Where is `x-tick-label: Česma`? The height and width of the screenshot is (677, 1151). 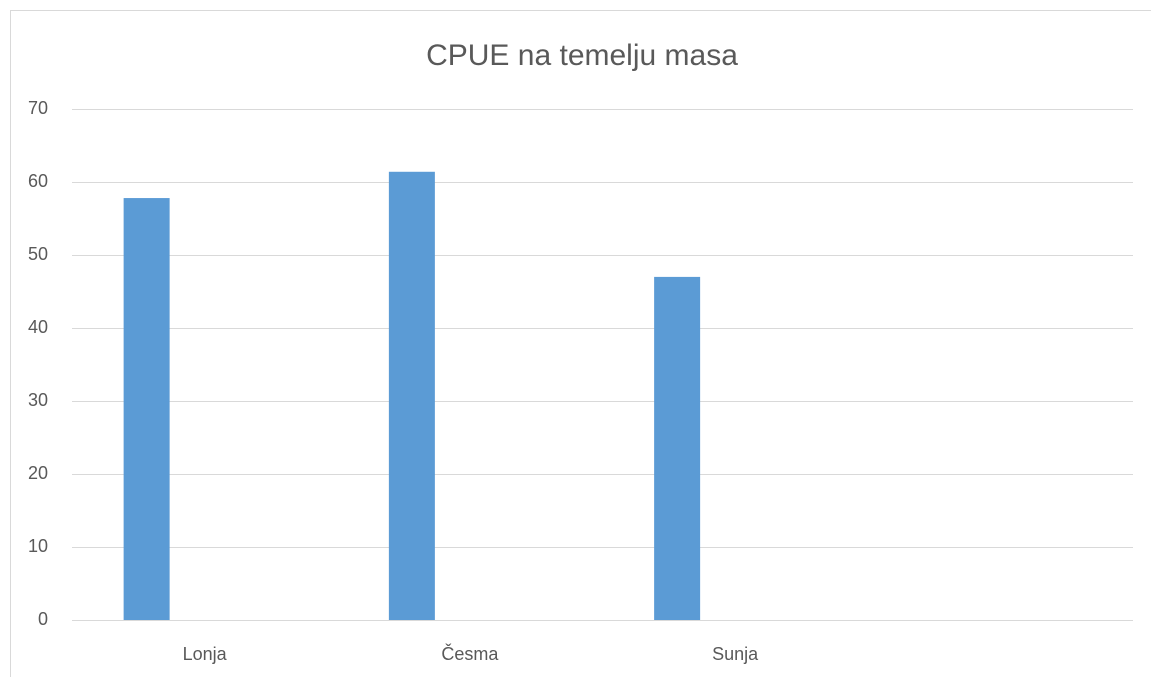
x-tick-label: Česma is located at coordinates (470, 653).